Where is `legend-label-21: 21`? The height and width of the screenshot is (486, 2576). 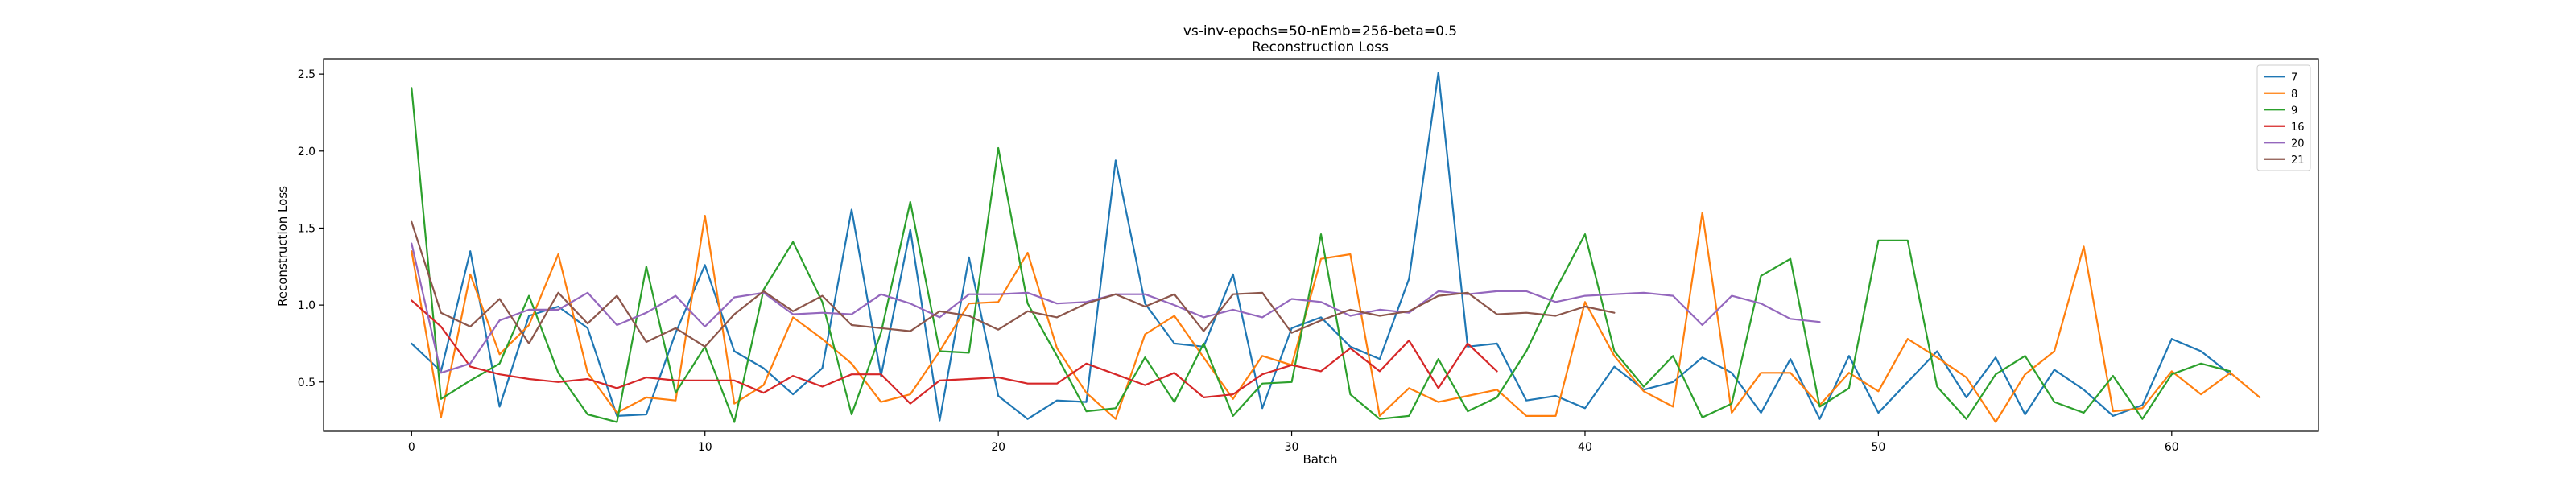 legend-label-21: 21 is located at coordinates (2298, 160).